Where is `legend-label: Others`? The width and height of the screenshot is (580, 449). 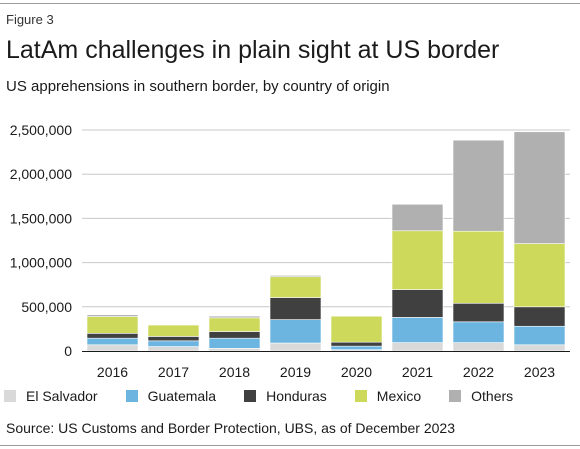
legend-label: Others is located at coordinates (492, 396).